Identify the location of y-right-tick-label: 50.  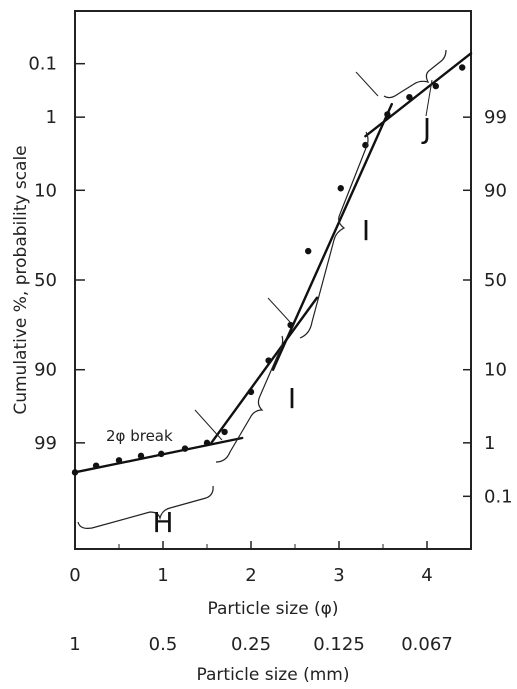
(495, 280).